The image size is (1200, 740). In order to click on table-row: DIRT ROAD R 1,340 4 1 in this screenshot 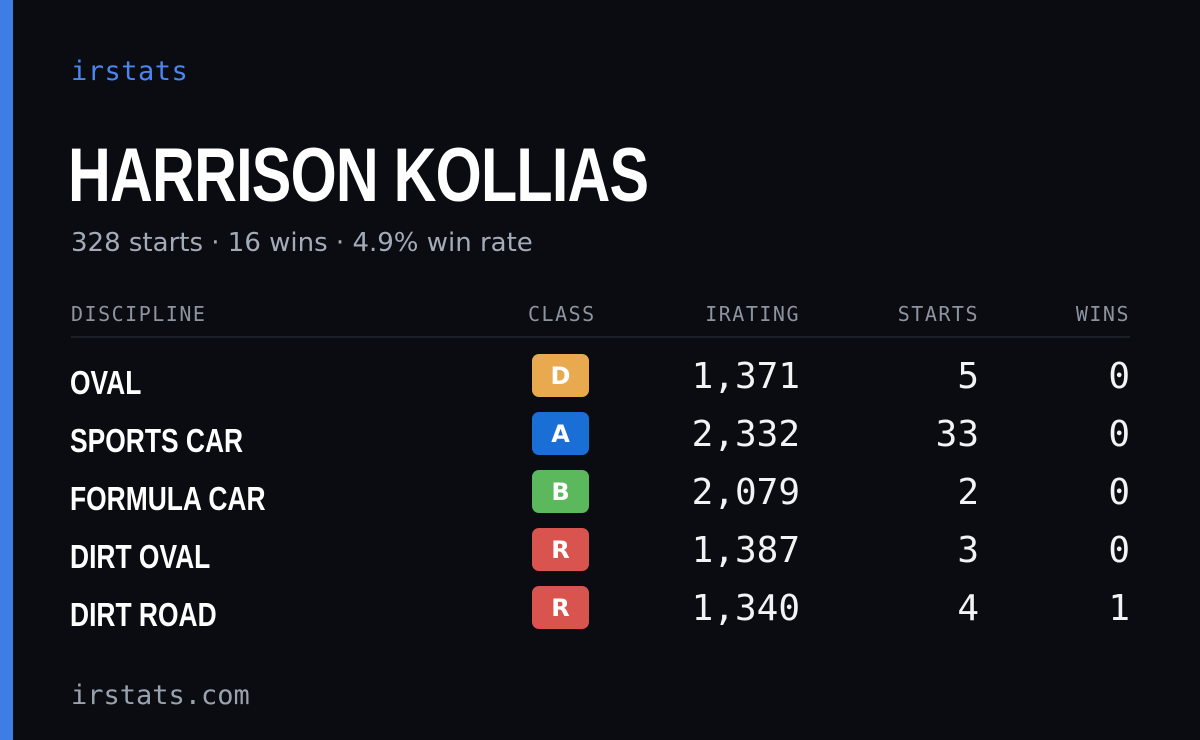, I will do `click(600, 615)`.